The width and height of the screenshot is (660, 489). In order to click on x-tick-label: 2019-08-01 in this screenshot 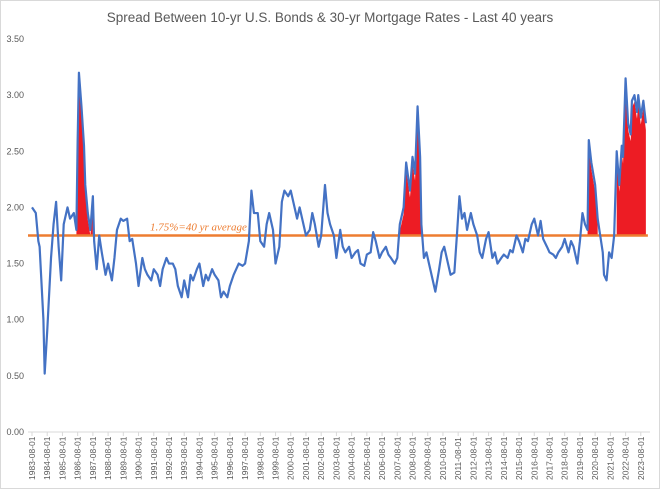, I will do `click(580, 458)`.